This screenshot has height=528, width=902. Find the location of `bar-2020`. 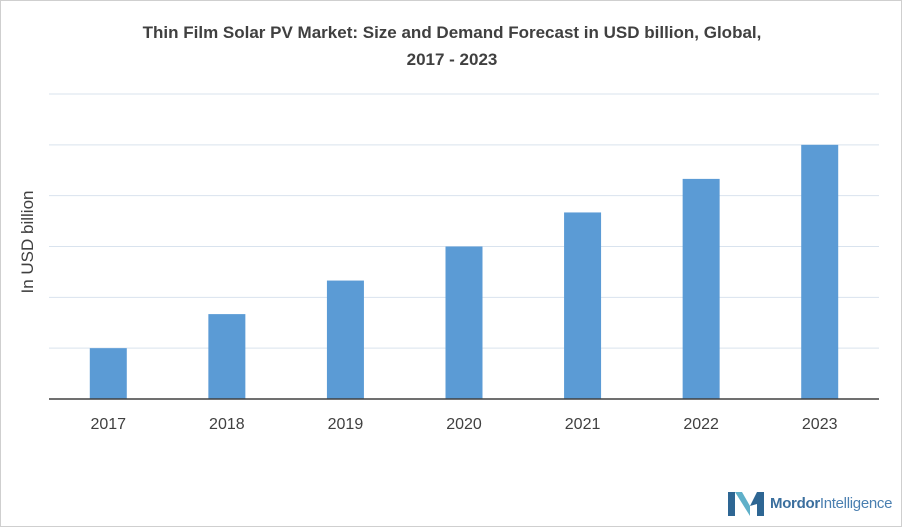

bar-2020 is located at coordinates (464, 322).